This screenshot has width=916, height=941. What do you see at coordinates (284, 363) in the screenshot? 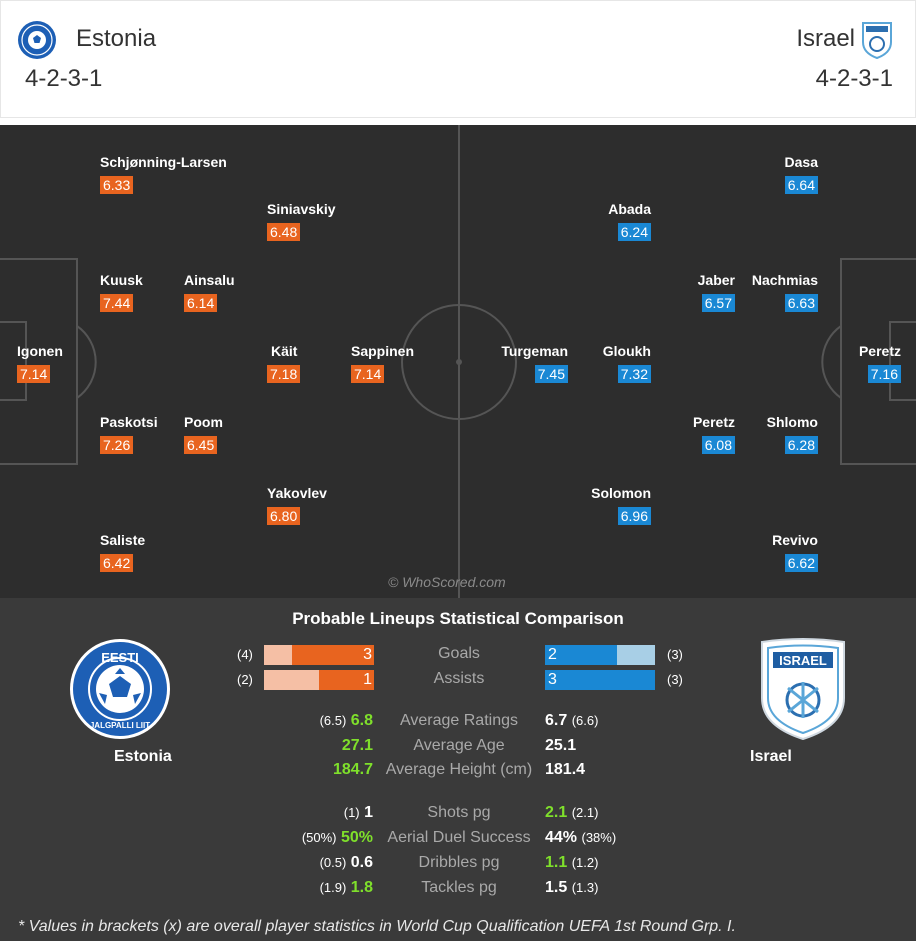
I see `home-player: Käit 7.18` at bounding box center [284, 363].